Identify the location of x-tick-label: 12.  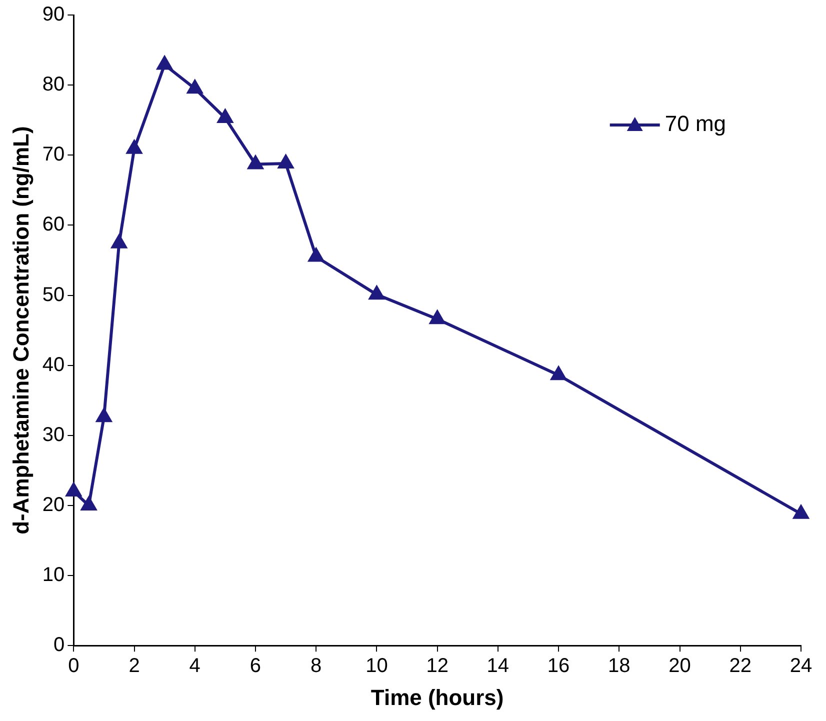
(437, 666).